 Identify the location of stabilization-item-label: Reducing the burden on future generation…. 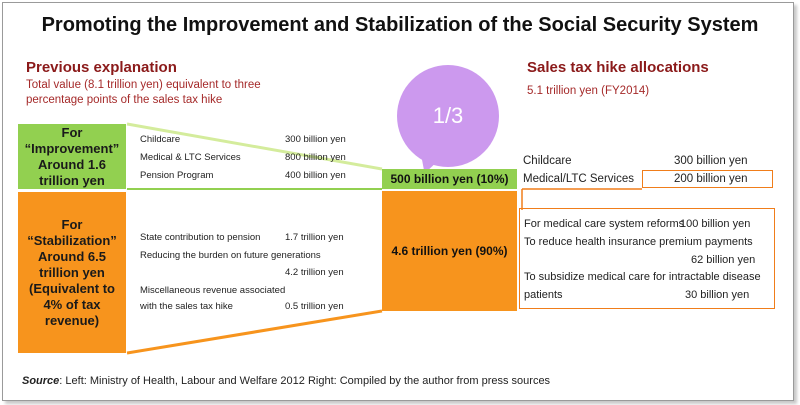
(230, 255).